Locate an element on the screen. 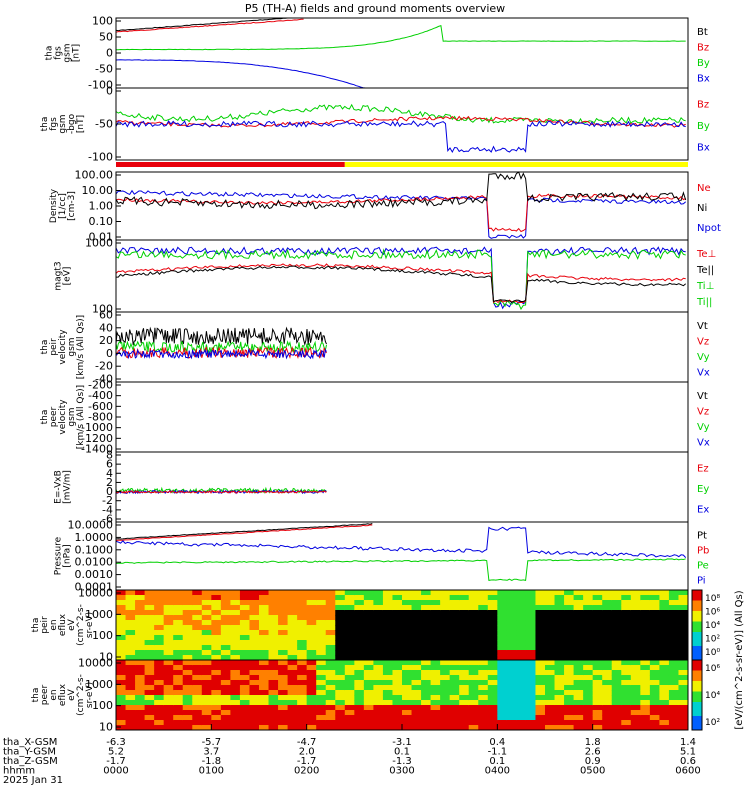 This screenshot has height=800, width=750. y-axis-label-line: gsm is located at coordinates (72, 346).